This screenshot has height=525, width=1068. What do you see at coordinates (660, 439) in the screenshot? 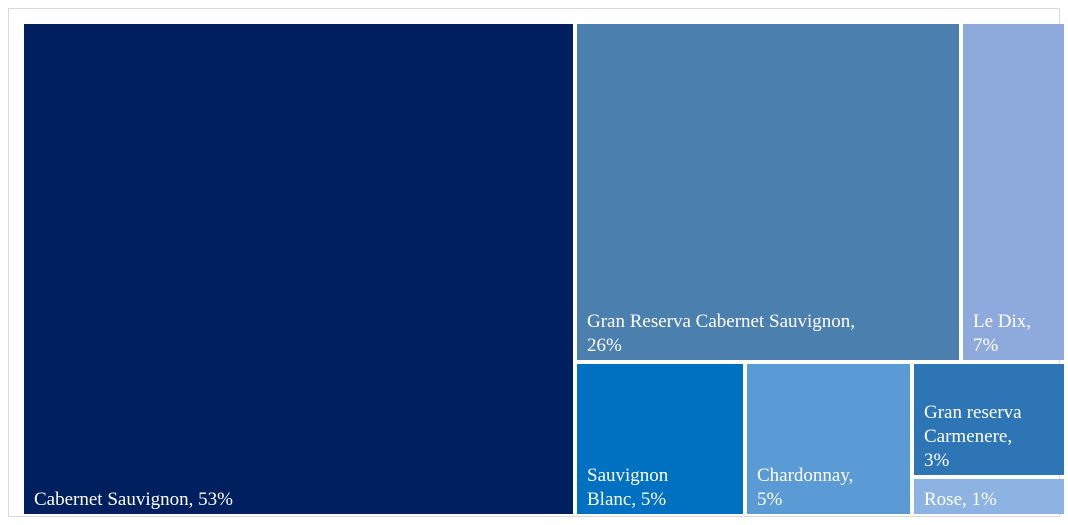
I see `tile-sauvignon-blanc` at bounding box center [660, 439].